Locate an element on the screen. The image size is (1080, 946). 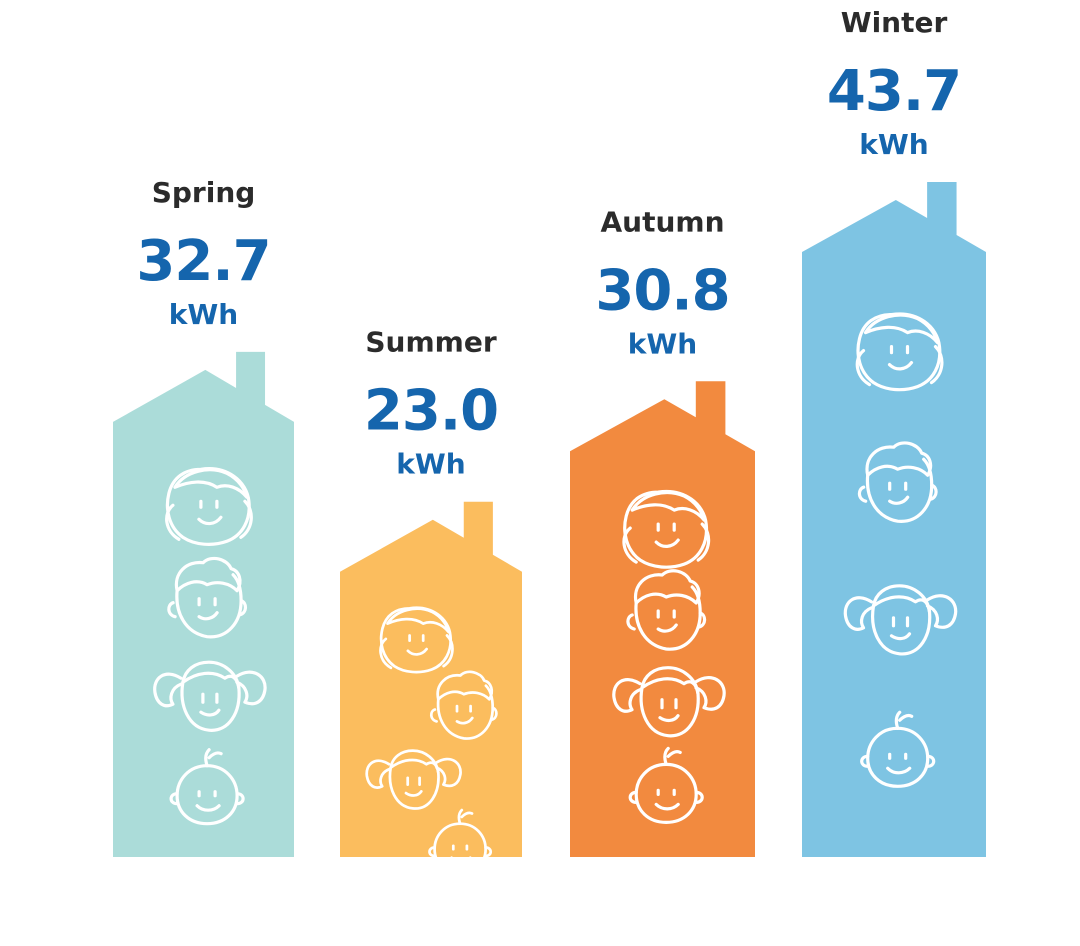
label-group-winter: kWh 43.7 Winter is located at coordinates (894, 83).